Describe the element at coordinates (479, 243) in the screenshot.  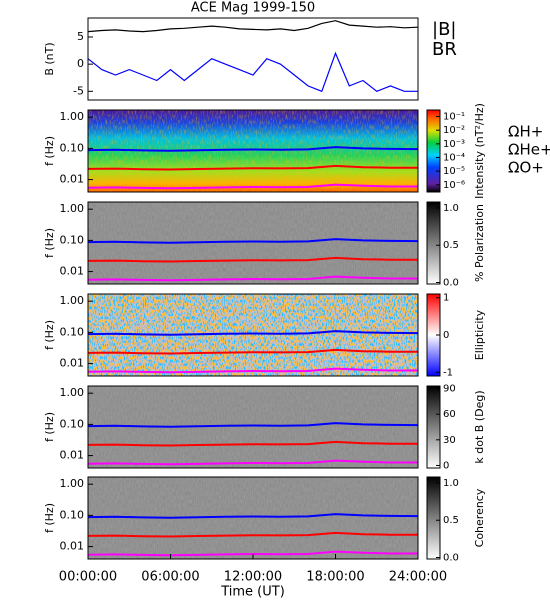
I see `colorbar-label: % Polarization` at that location.